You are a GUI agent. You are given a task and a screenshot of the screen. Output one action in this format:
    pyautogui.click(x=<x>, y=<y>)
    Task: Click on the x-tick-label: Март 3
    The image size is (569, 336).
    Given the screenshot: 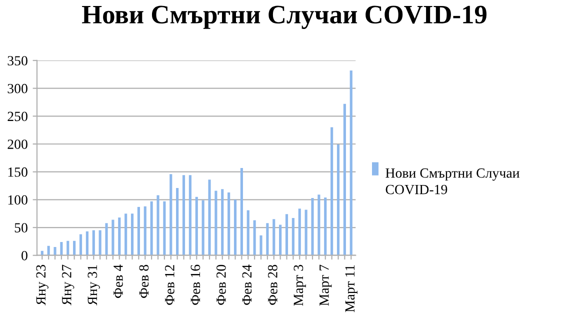 What is the action you would take?
    pyautogui.click(x=300, y=285)
    